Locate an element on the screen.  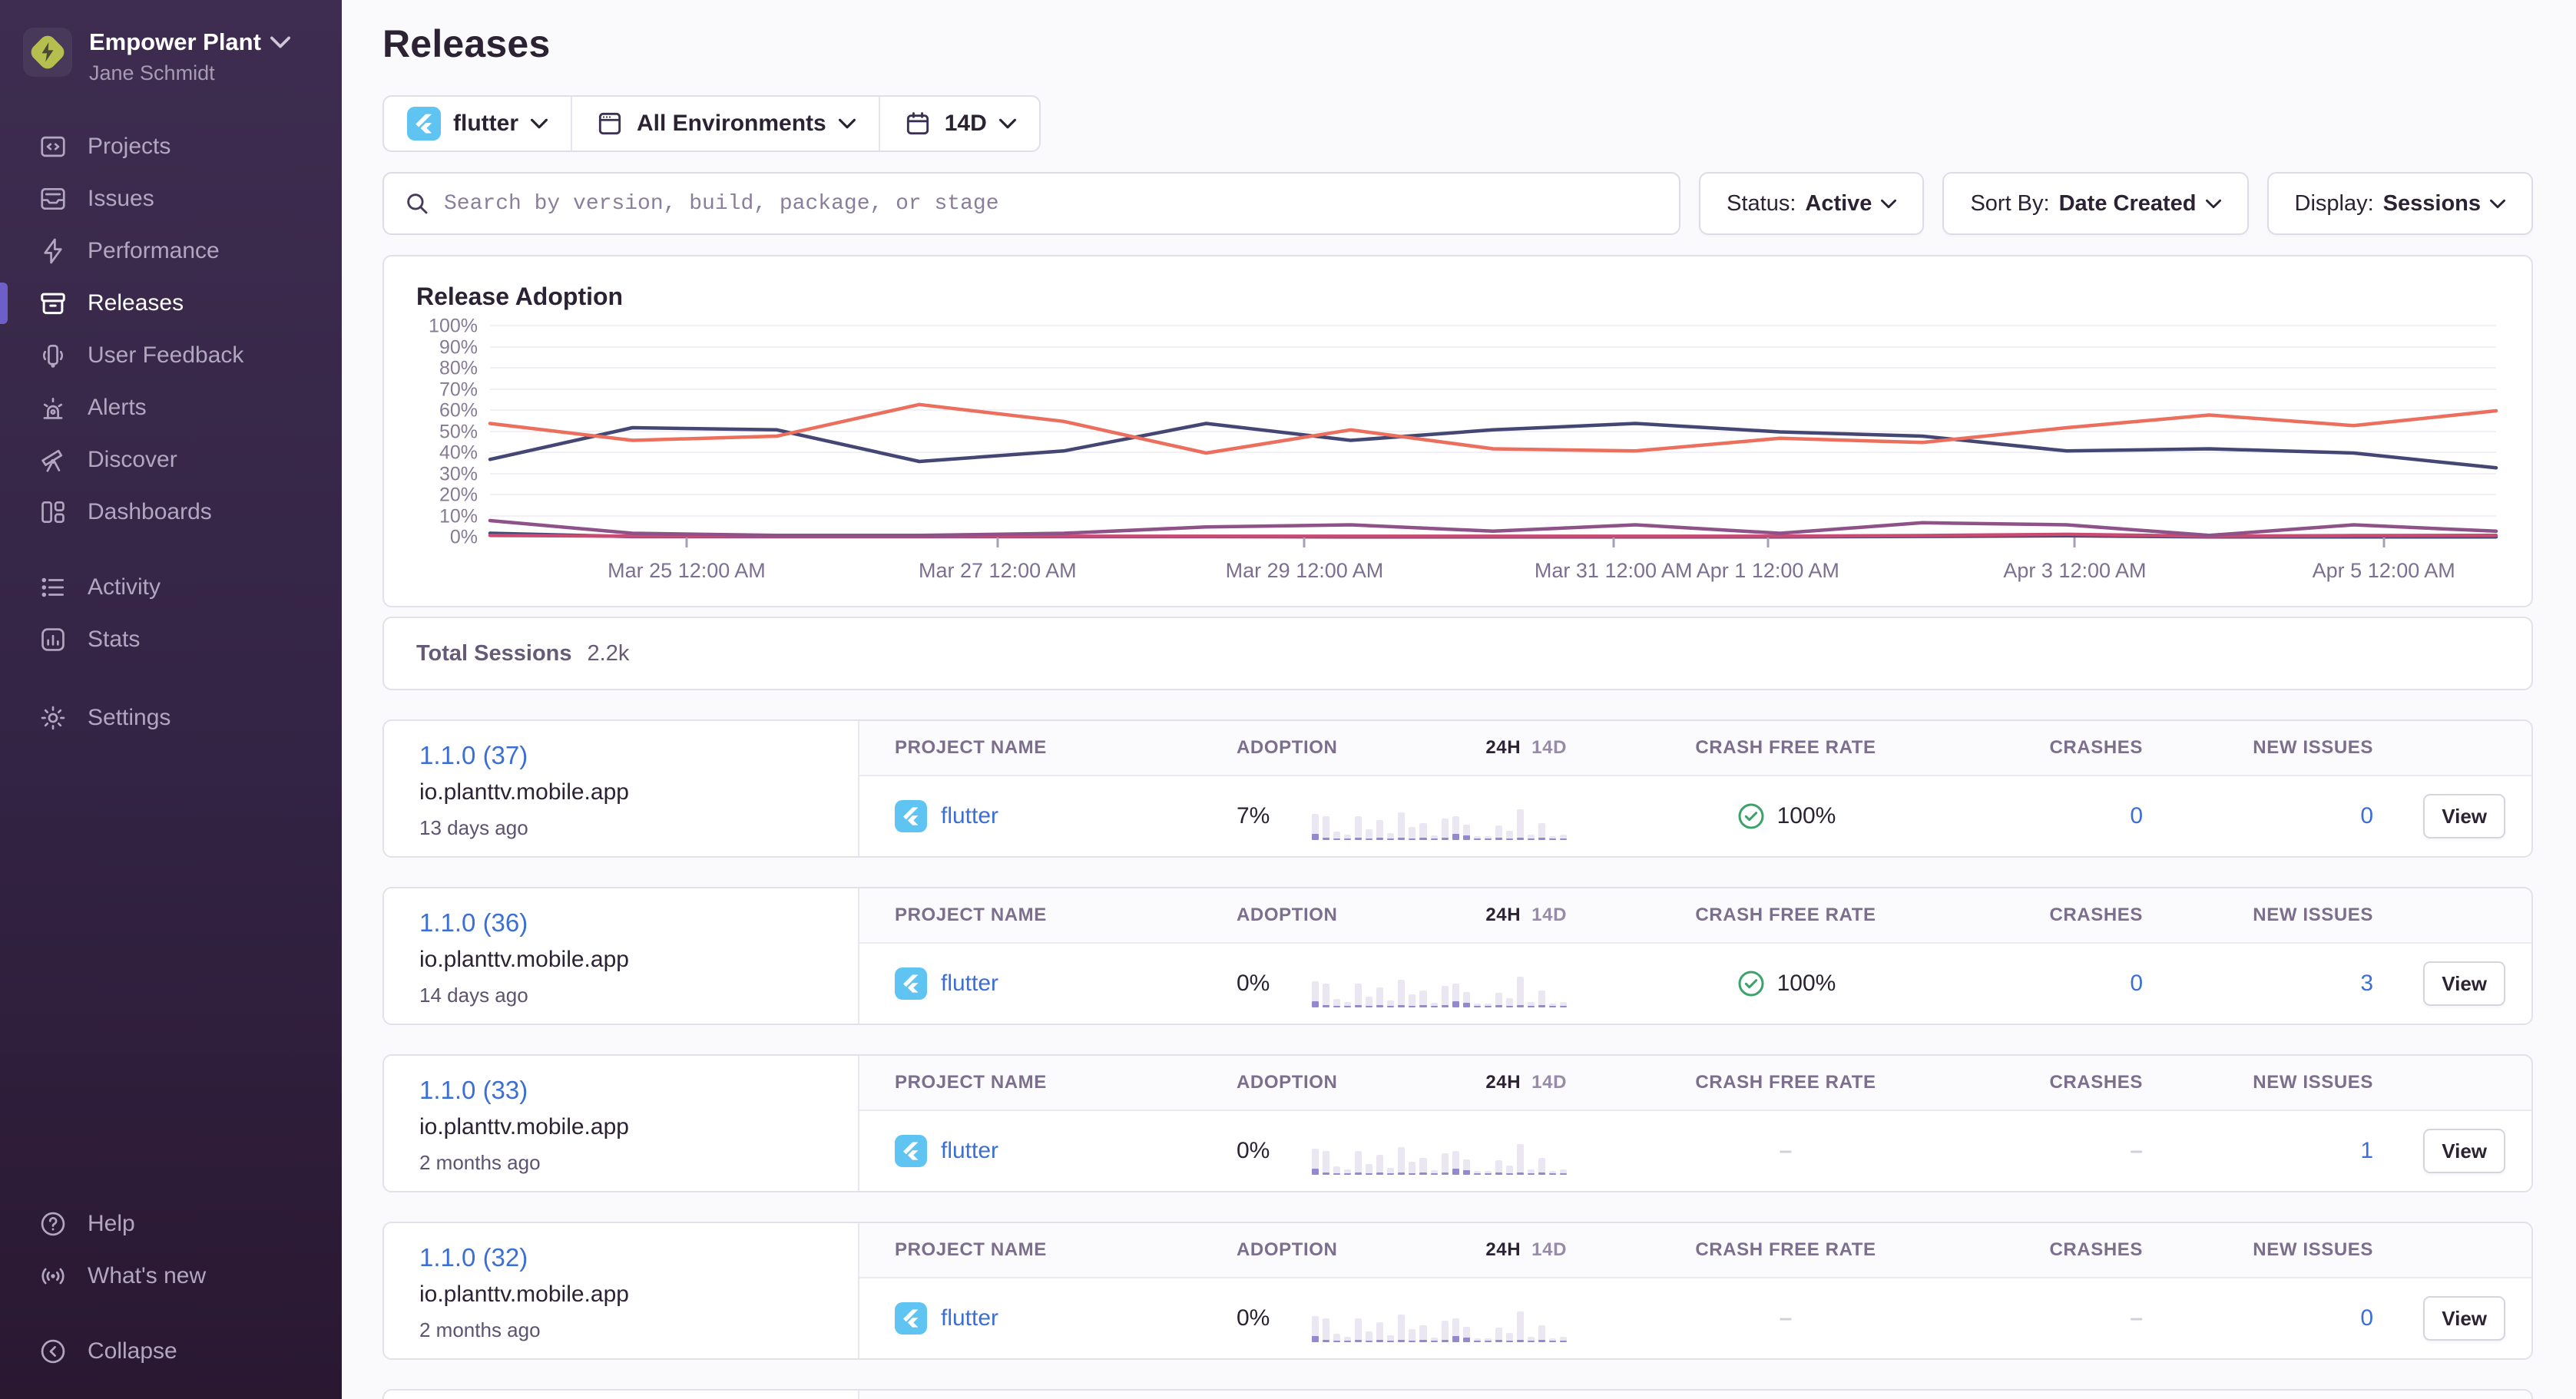
sidebar-item-label: Discover is located at coordinates (132, 459).